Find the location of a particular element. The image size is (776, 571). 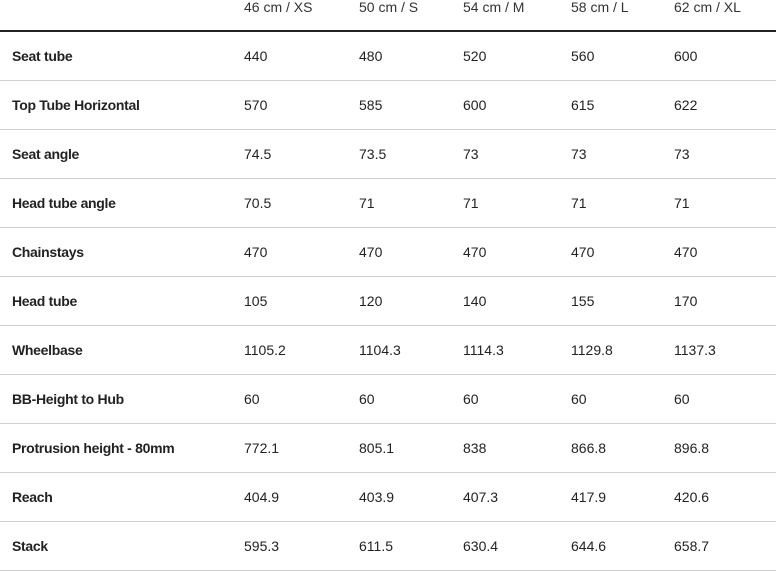

row-label: Top Tube Horizontal is located at coordinates (76, 105).